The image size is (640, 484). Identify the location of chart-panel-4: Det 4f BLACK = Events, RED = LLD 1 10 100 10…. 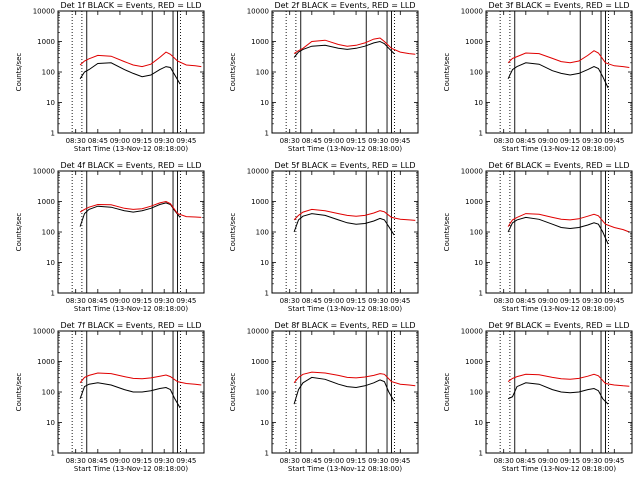
(110, 237).